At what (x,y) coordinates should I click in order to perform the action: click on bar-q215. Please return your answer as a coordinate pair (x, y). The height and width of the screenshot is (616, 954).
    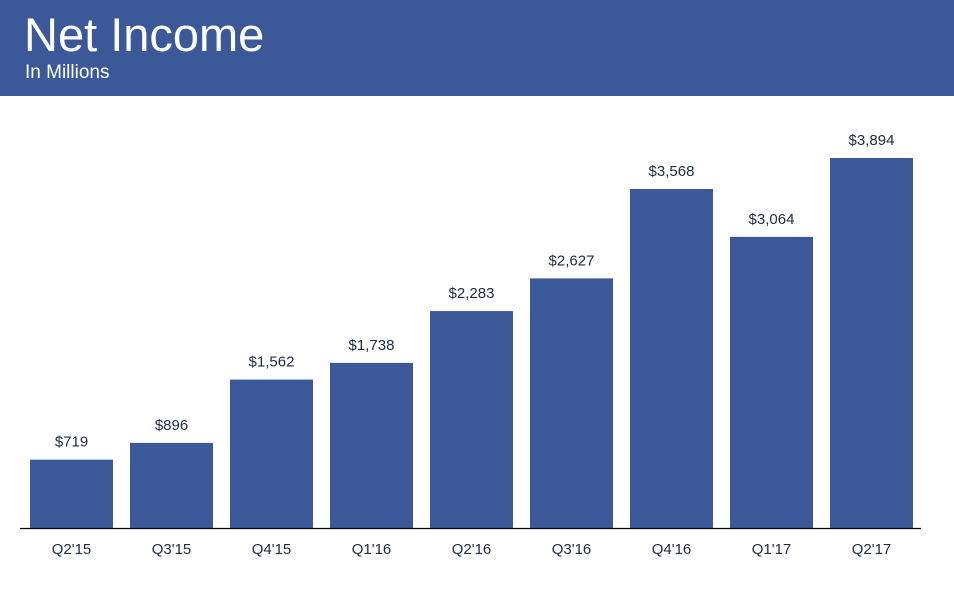
    Looking at the image, I should click on (71, 493).